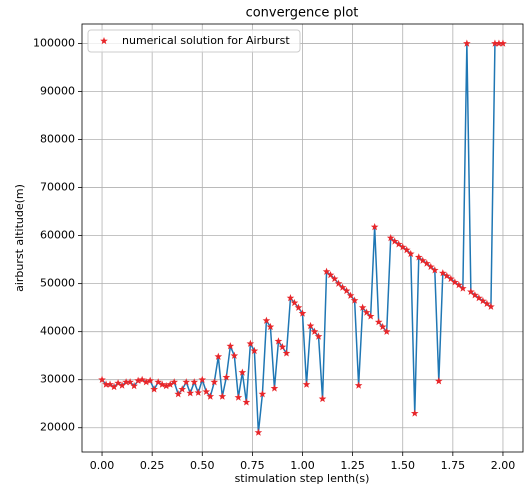 The height and width of the screenshot is (495, 532). What do you see at coordinates (206, 40) in the screenshot?
I see `legend-label: numerical solution for Airburst` at bounding box center [206, 40].